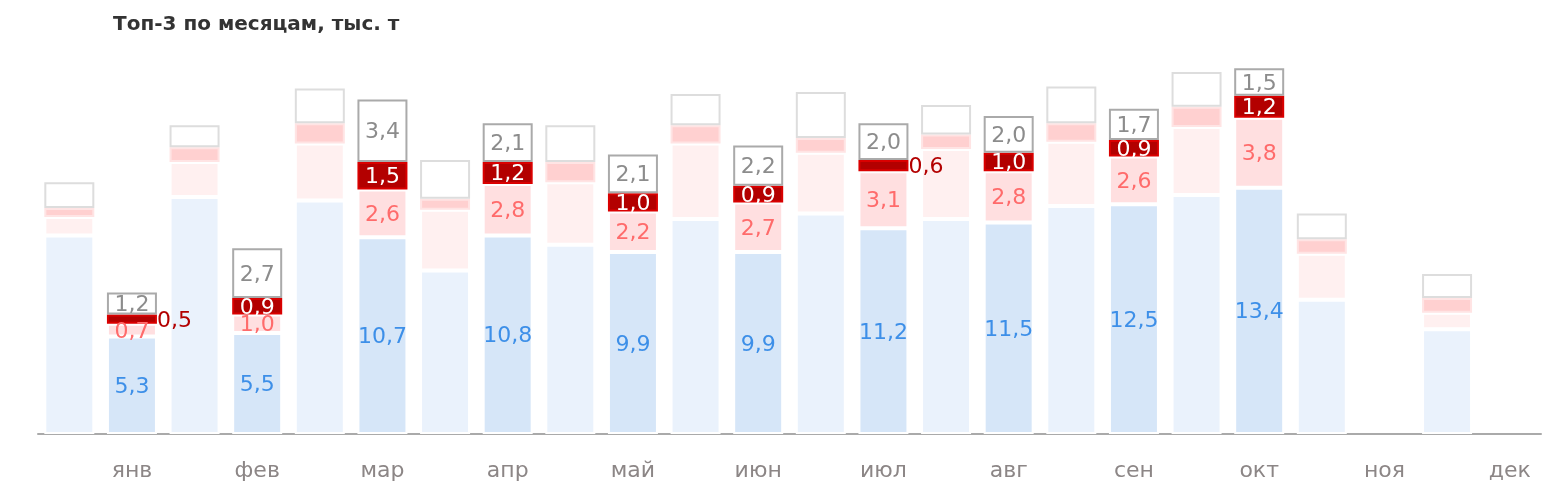  Describe the element at coordinates (883, 200) in the screenshot. I see `data-label: 3,1` at that location.